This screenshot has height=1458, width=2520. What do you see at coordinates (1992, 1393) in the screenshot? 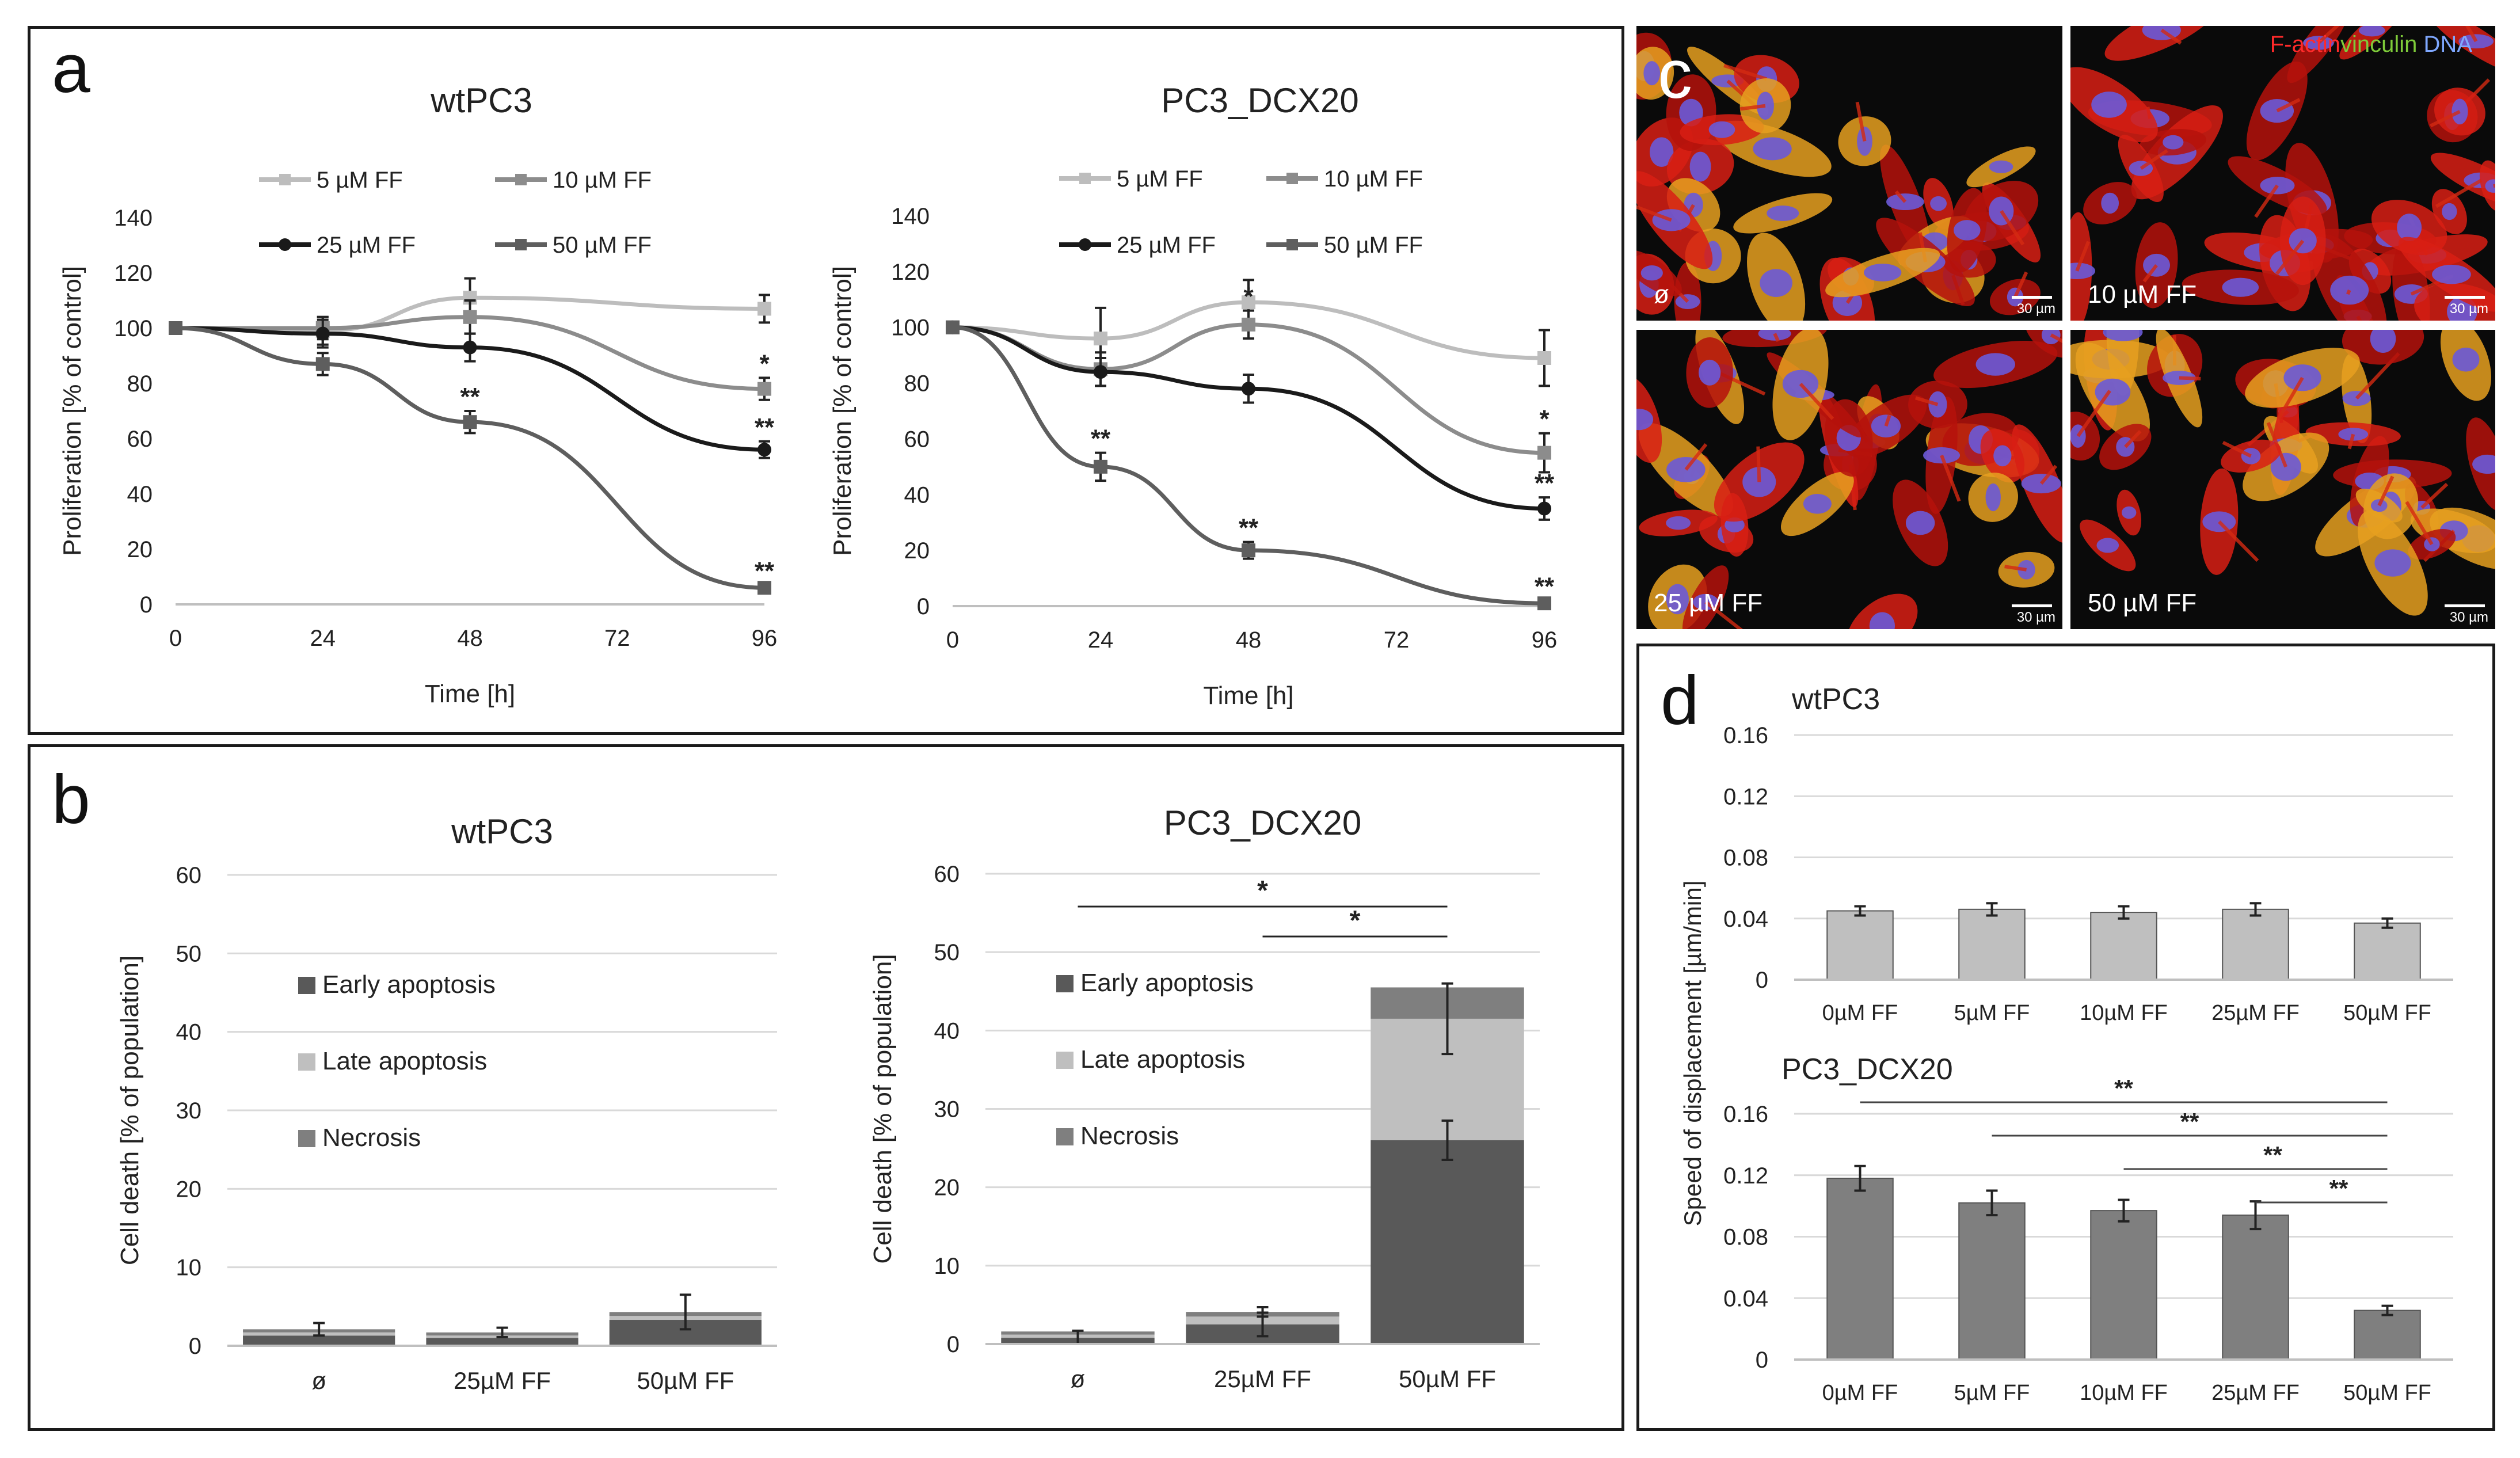
I see `x-tick-label: 5µM FF` at bounding box center [1992, 1393].